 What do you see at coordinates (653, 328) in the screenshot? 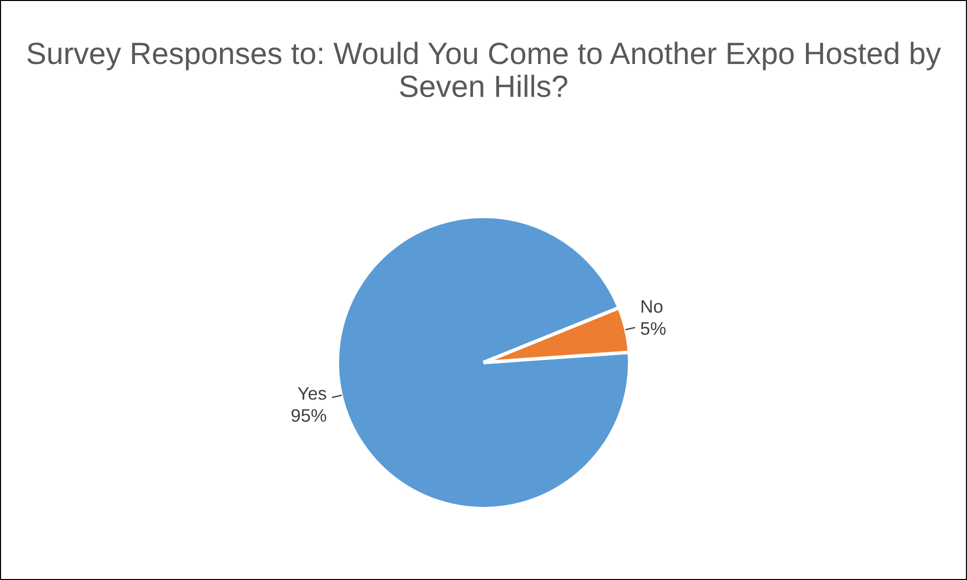
I see `data-label: 5%` at bounding box center [653, 328].